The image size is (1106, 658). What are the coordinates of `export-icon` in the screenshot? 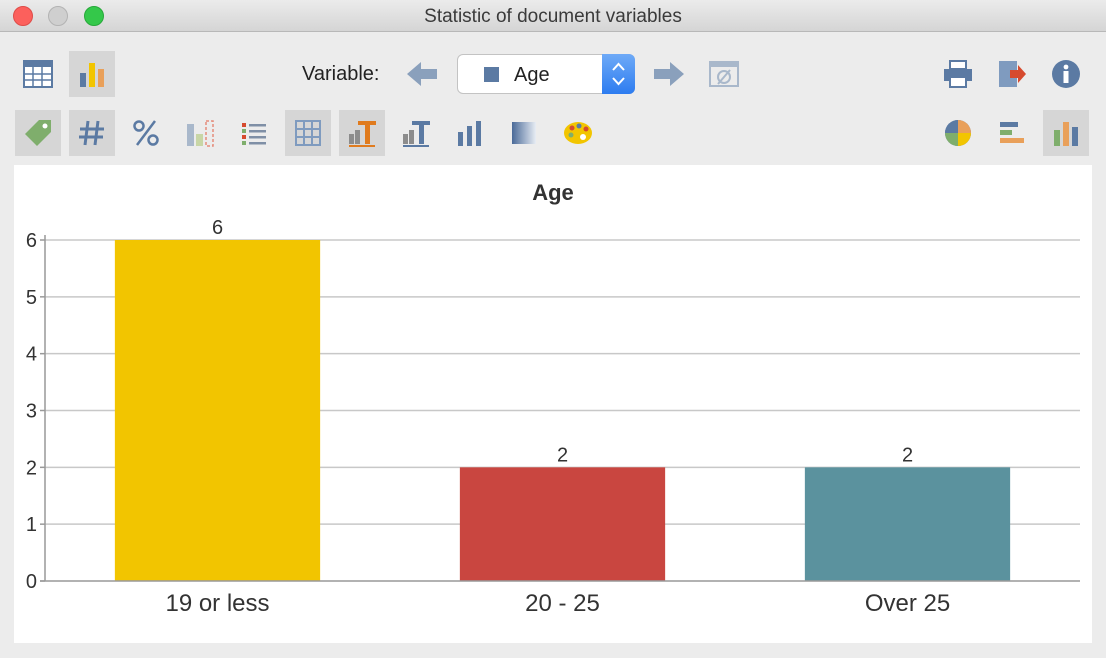 It's located at (1012, 74).